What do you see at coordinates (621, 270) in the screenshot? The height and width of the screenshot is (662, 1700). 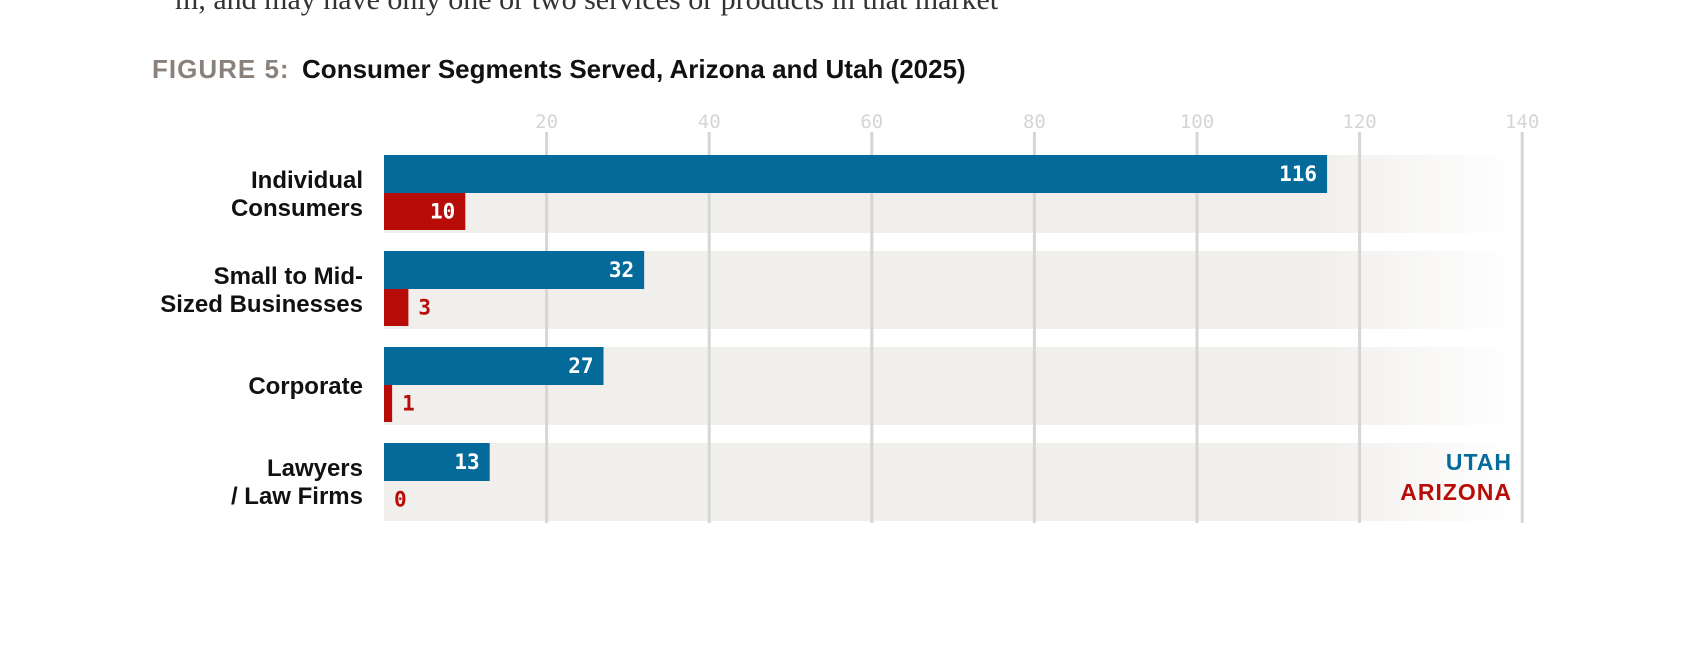 I see `value-label-utah: 32` at bounding box center [621, 270].